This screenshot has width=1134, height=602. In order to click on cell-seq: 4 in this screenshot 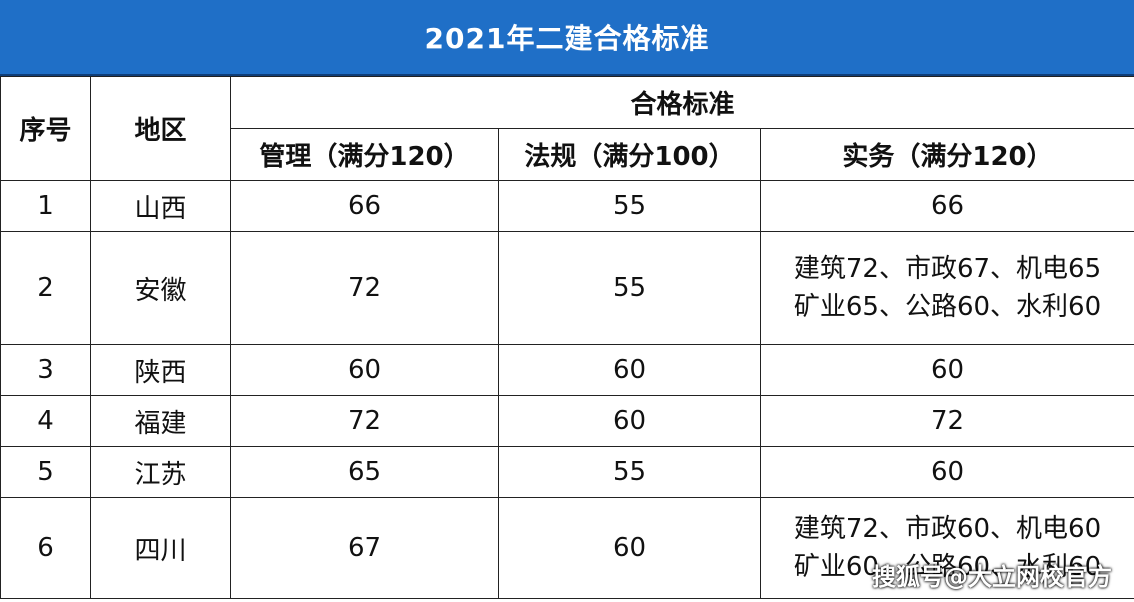, I will do `click(45, 421)`.